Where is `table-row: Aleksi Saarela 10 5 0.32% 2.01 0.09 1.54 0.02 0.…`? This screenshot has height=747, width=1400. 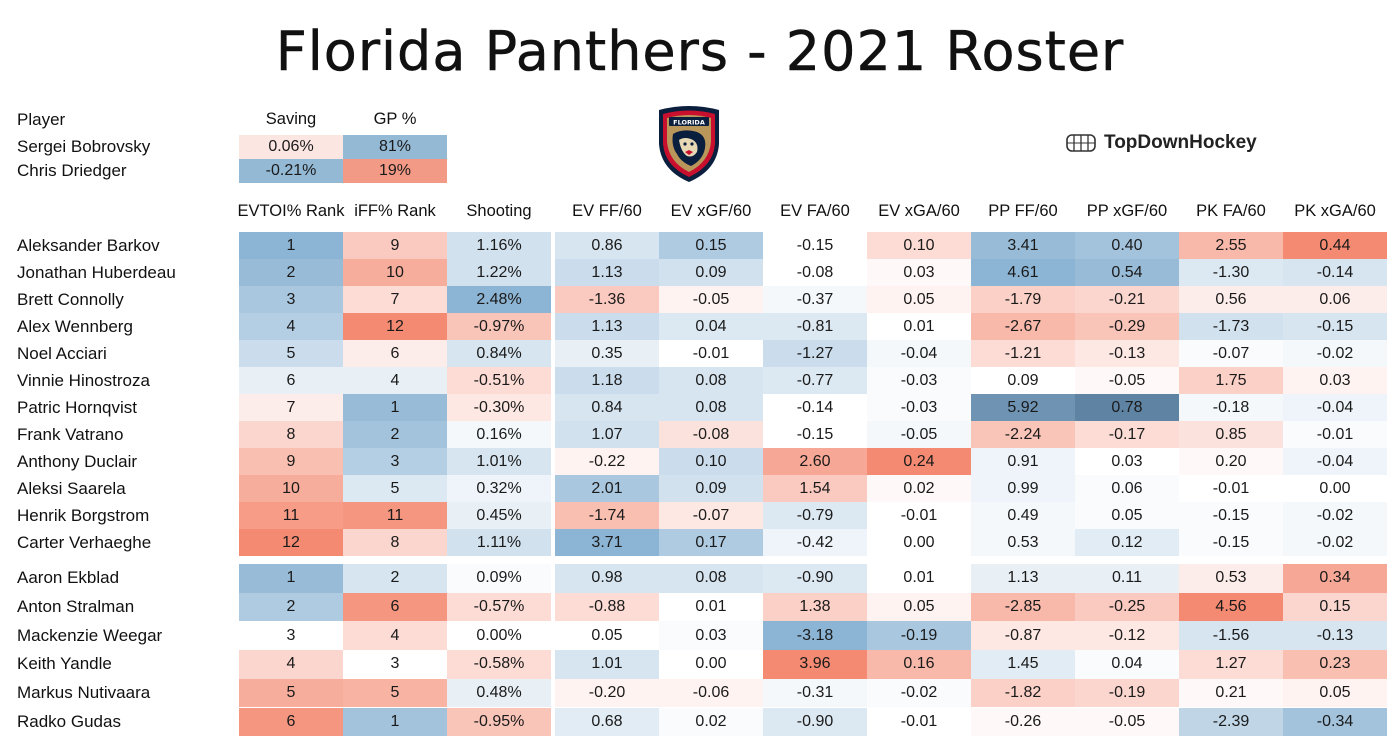 table-row: Aleksi Saarela 10 5 0.32% 2.01 0.09 1.54 0.02 0.… is located at coordinates (700, 488).